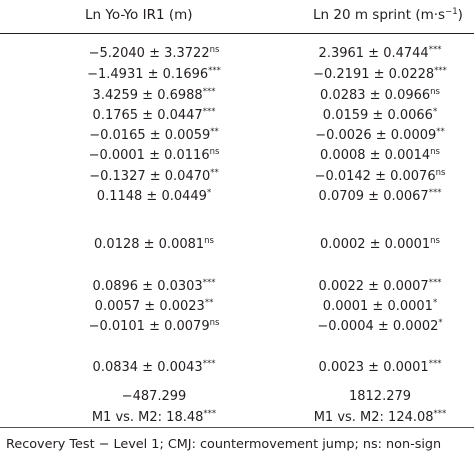  I want to click on cell-sprint: 0.0023 ± 0.0001***, so click(380, 367).